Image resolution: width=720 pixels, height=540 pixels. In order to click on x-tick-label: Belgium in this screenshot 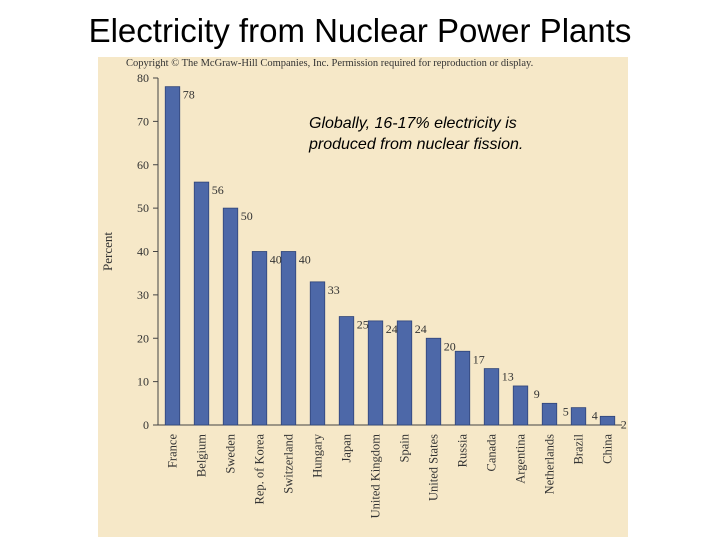, I will do `click(202, 455)`.